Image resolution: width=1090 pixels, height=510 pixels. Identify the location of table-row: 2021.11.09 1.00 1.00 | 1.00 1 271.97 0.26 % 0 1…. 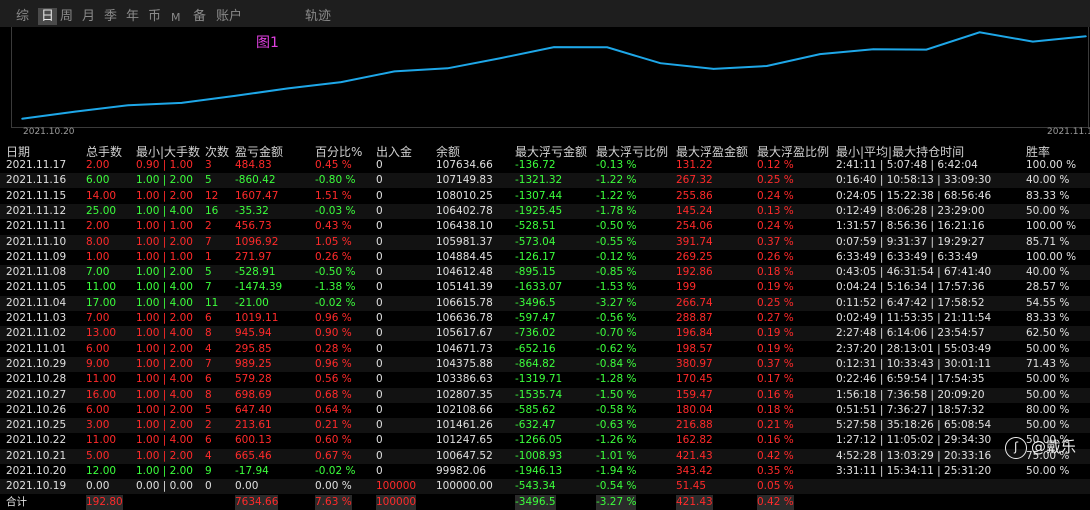
(545, 257).